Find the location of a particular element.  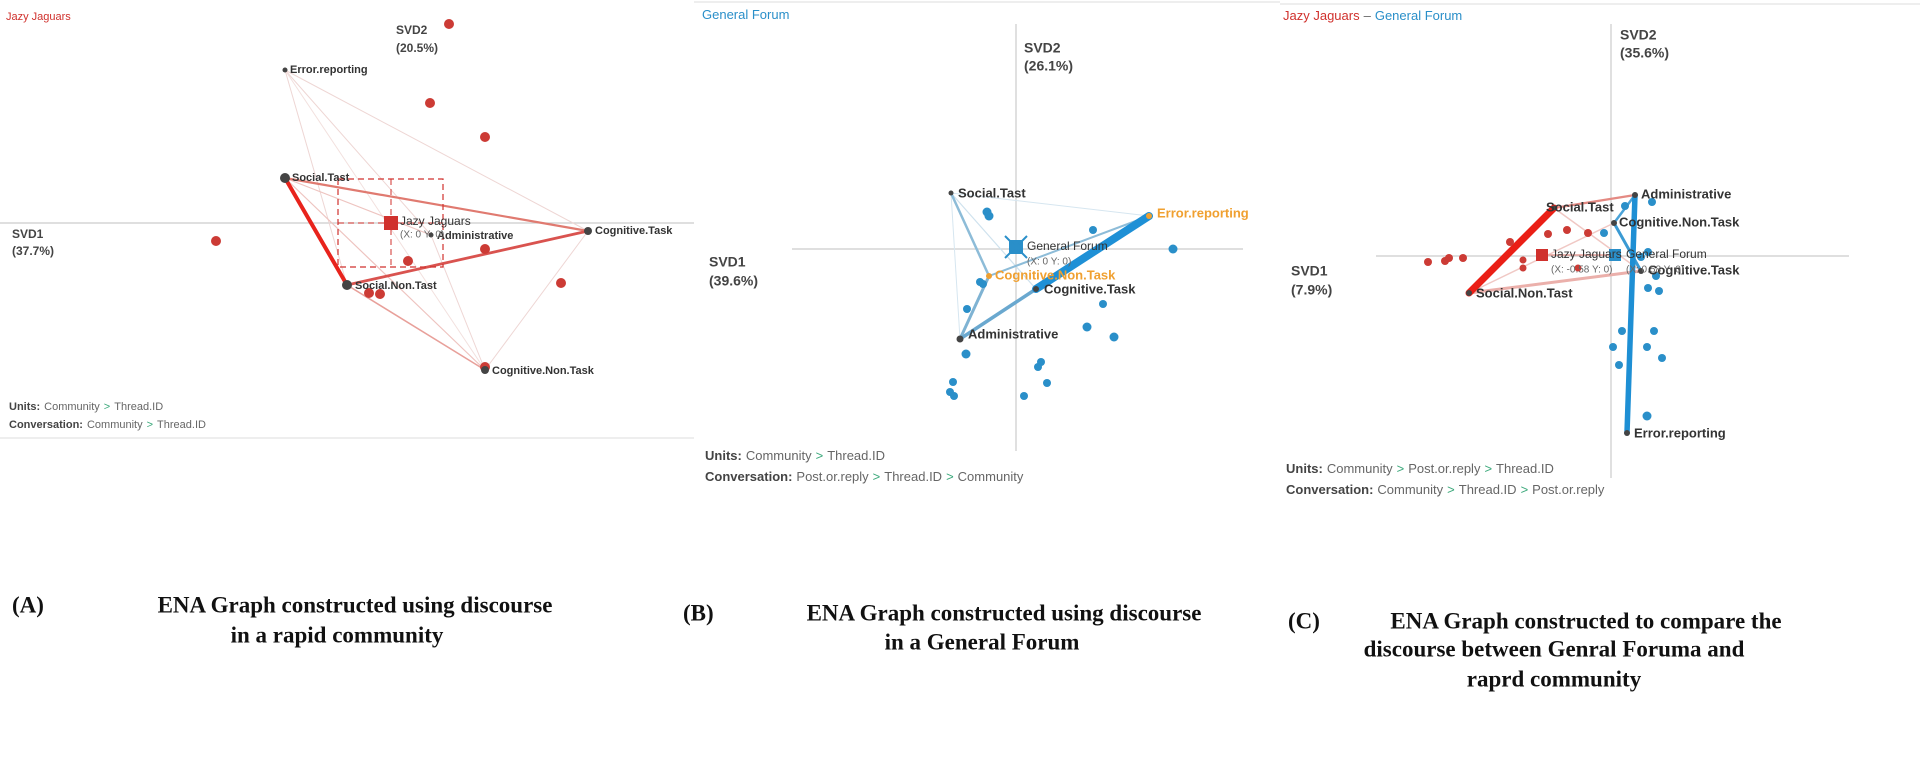

units-line: Units: Community > Post.or.reply > Thread.ID is located at coordinates (1420, 468).